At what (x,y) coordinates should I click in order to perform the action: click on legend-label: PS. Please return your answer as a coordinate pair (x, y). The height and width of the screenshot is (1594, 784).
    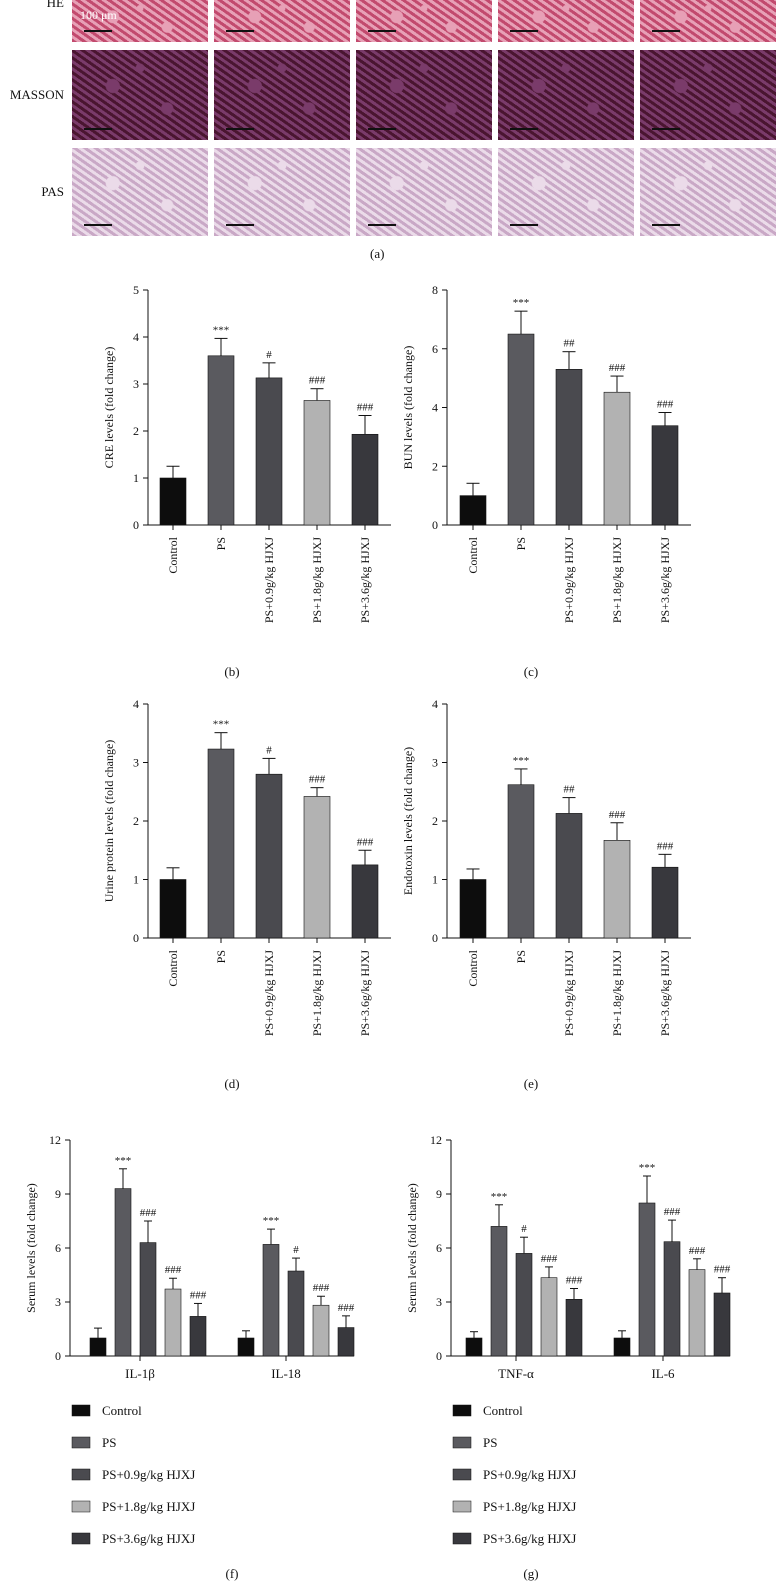
    Looking at the image, I should click on (490, 1442).